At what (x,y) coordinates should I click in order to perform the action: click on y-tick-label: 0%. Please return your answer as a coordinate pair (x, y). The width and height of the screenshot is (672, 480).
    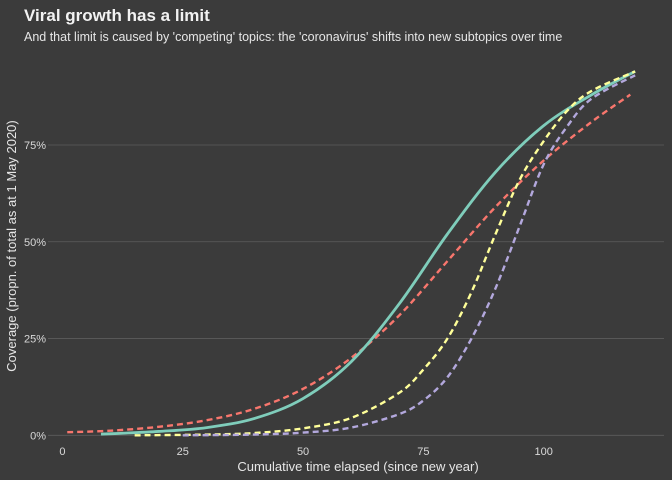
    Looking at the image, I should click on (38, 436).